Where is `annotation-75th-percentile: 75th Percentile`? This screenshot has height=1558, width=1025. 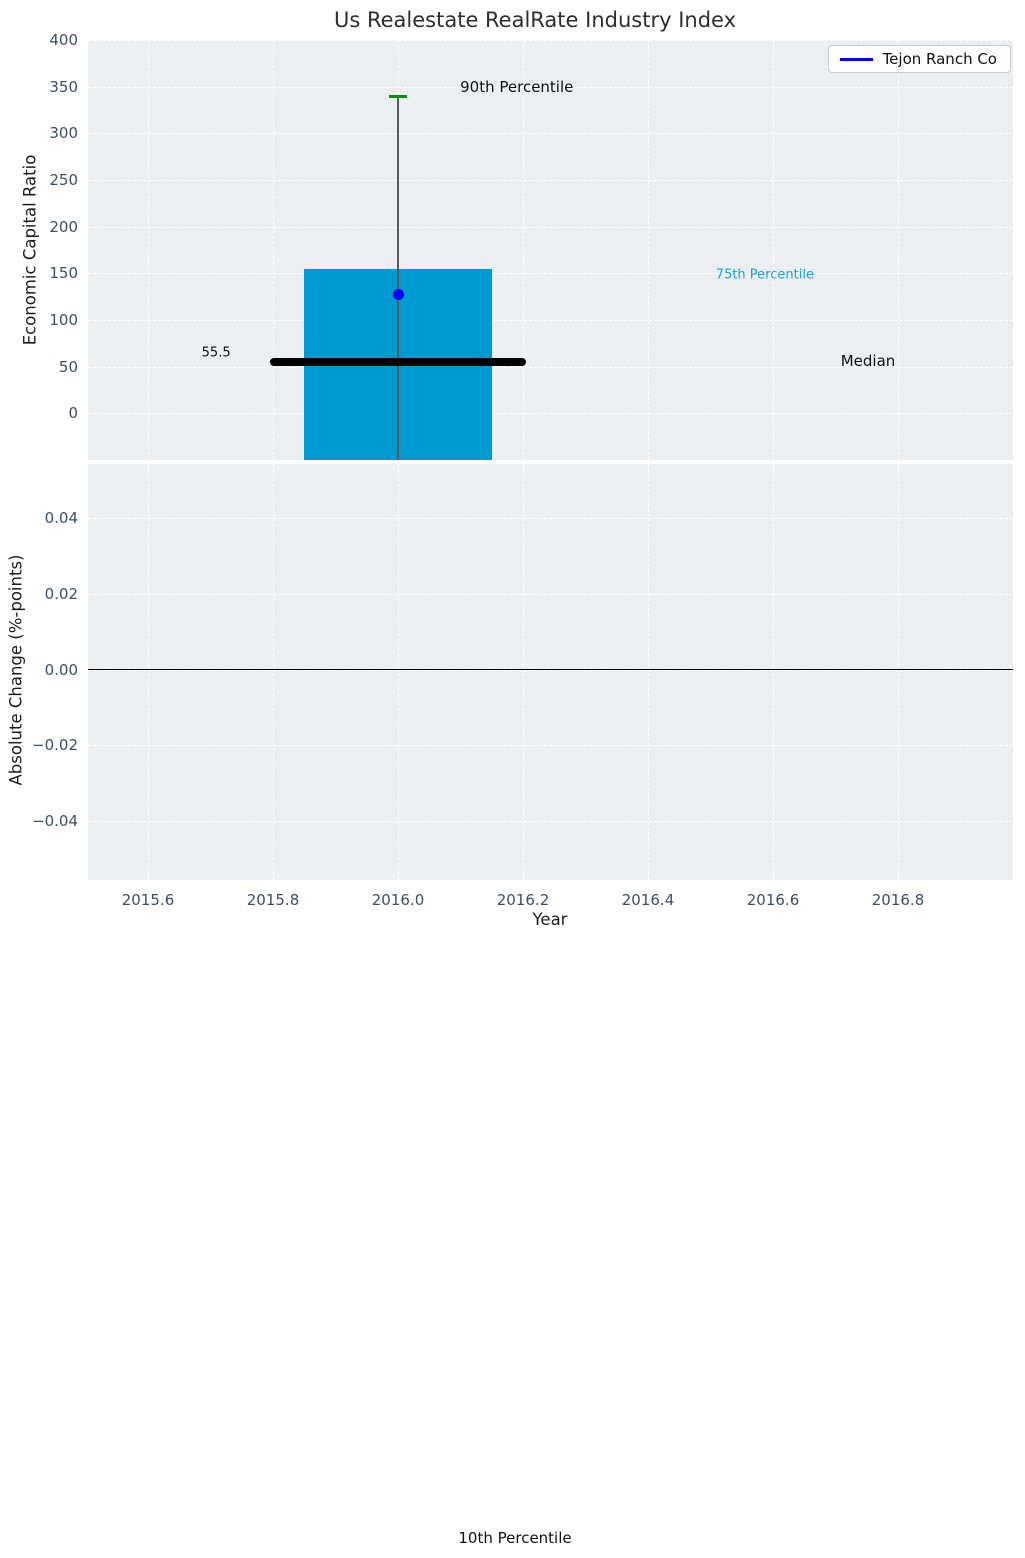
annotation-75th-percentile: 75th Percentile is located at coordinates (764, 275).